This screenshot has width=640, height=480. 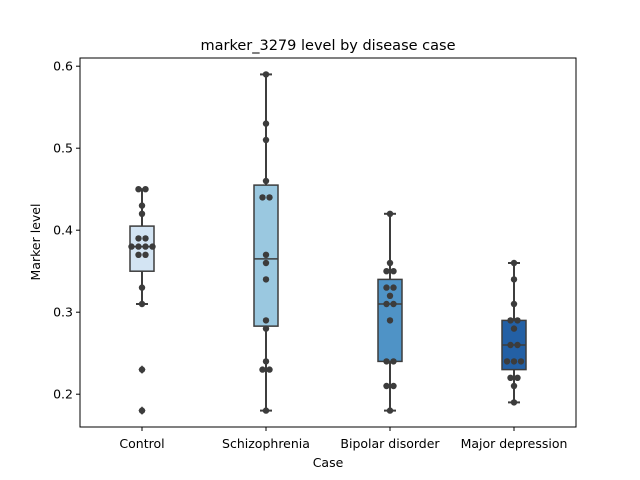 I want to click on x-tick-label: Schizophrenia, so click(x=266, y=443).